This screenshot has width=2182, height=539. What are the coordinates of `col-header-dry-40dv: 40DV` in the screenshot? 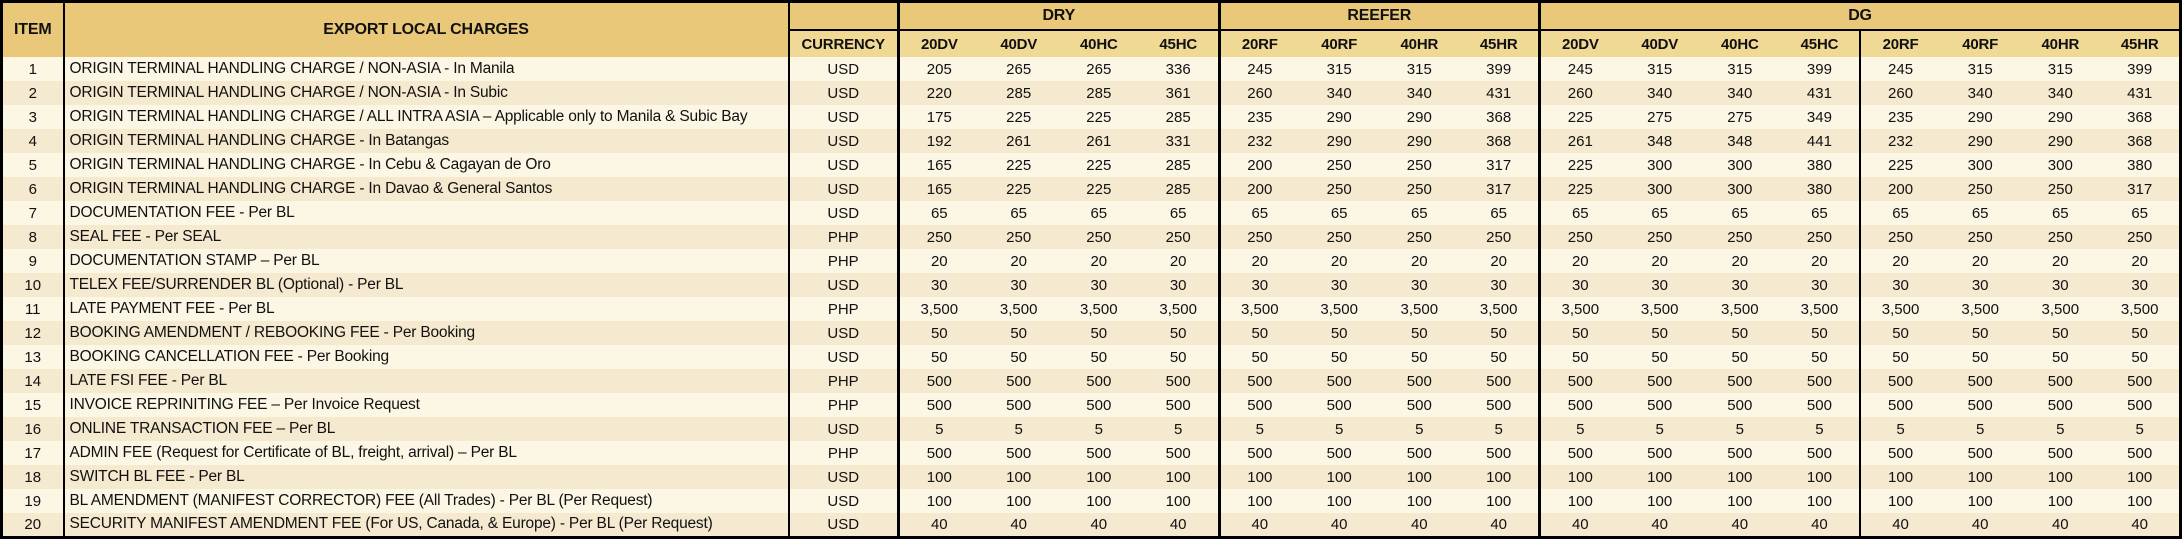 It's located at (1018, 43).